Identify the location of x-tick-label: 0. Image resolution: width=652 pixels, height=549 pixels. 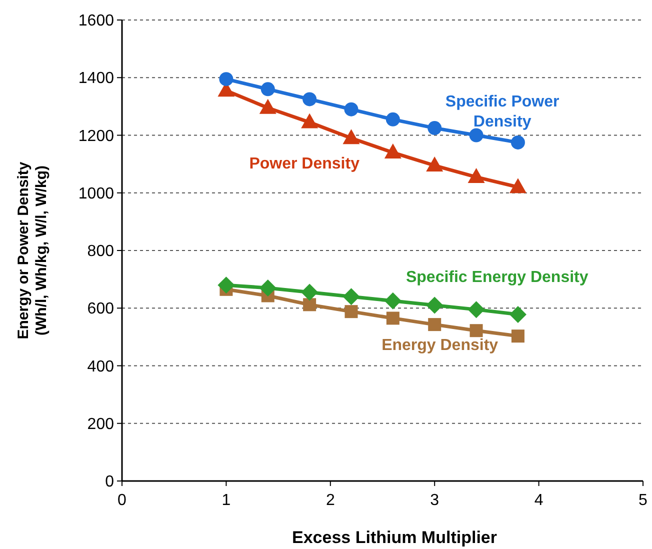
(122, 500).